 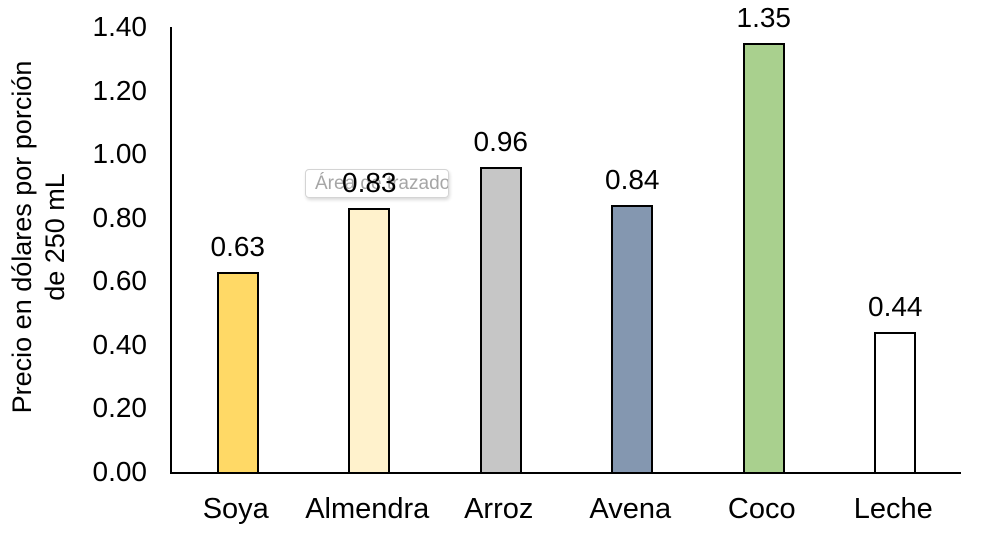 What do you see at coordinates (120, 90) in the screenshot?
I see `y-tick-label: 1.20` at bounding box center [120, 90].